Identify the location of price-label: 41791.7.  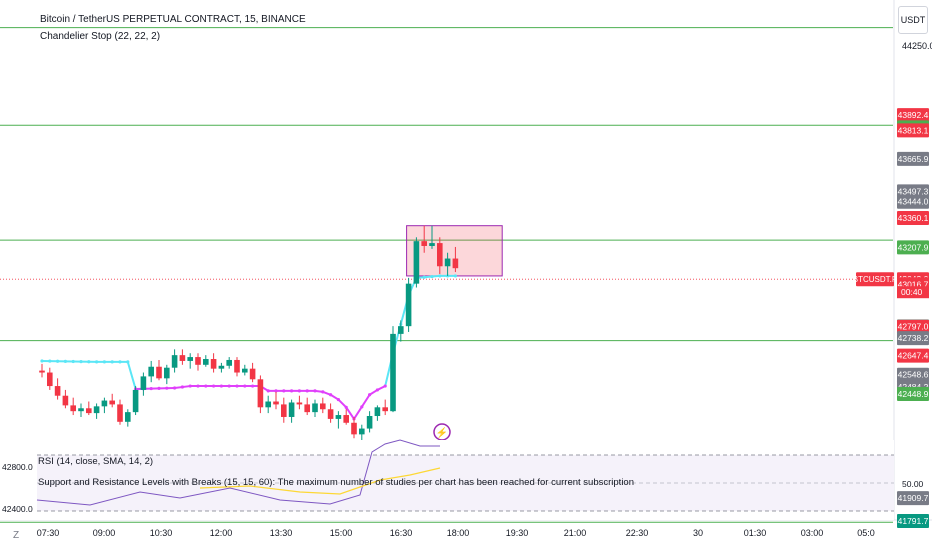
(913, 521).